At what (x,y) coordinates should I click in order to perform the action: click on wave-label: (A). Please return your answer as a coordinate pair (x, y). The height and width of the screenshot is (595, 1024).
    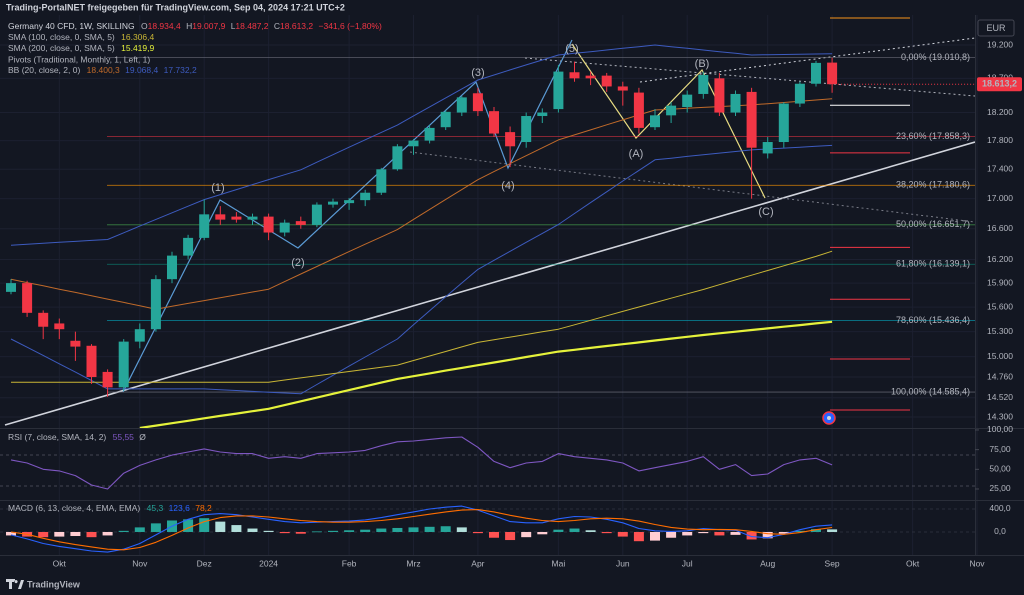
    Looking at the image, I should click on (636, 154).